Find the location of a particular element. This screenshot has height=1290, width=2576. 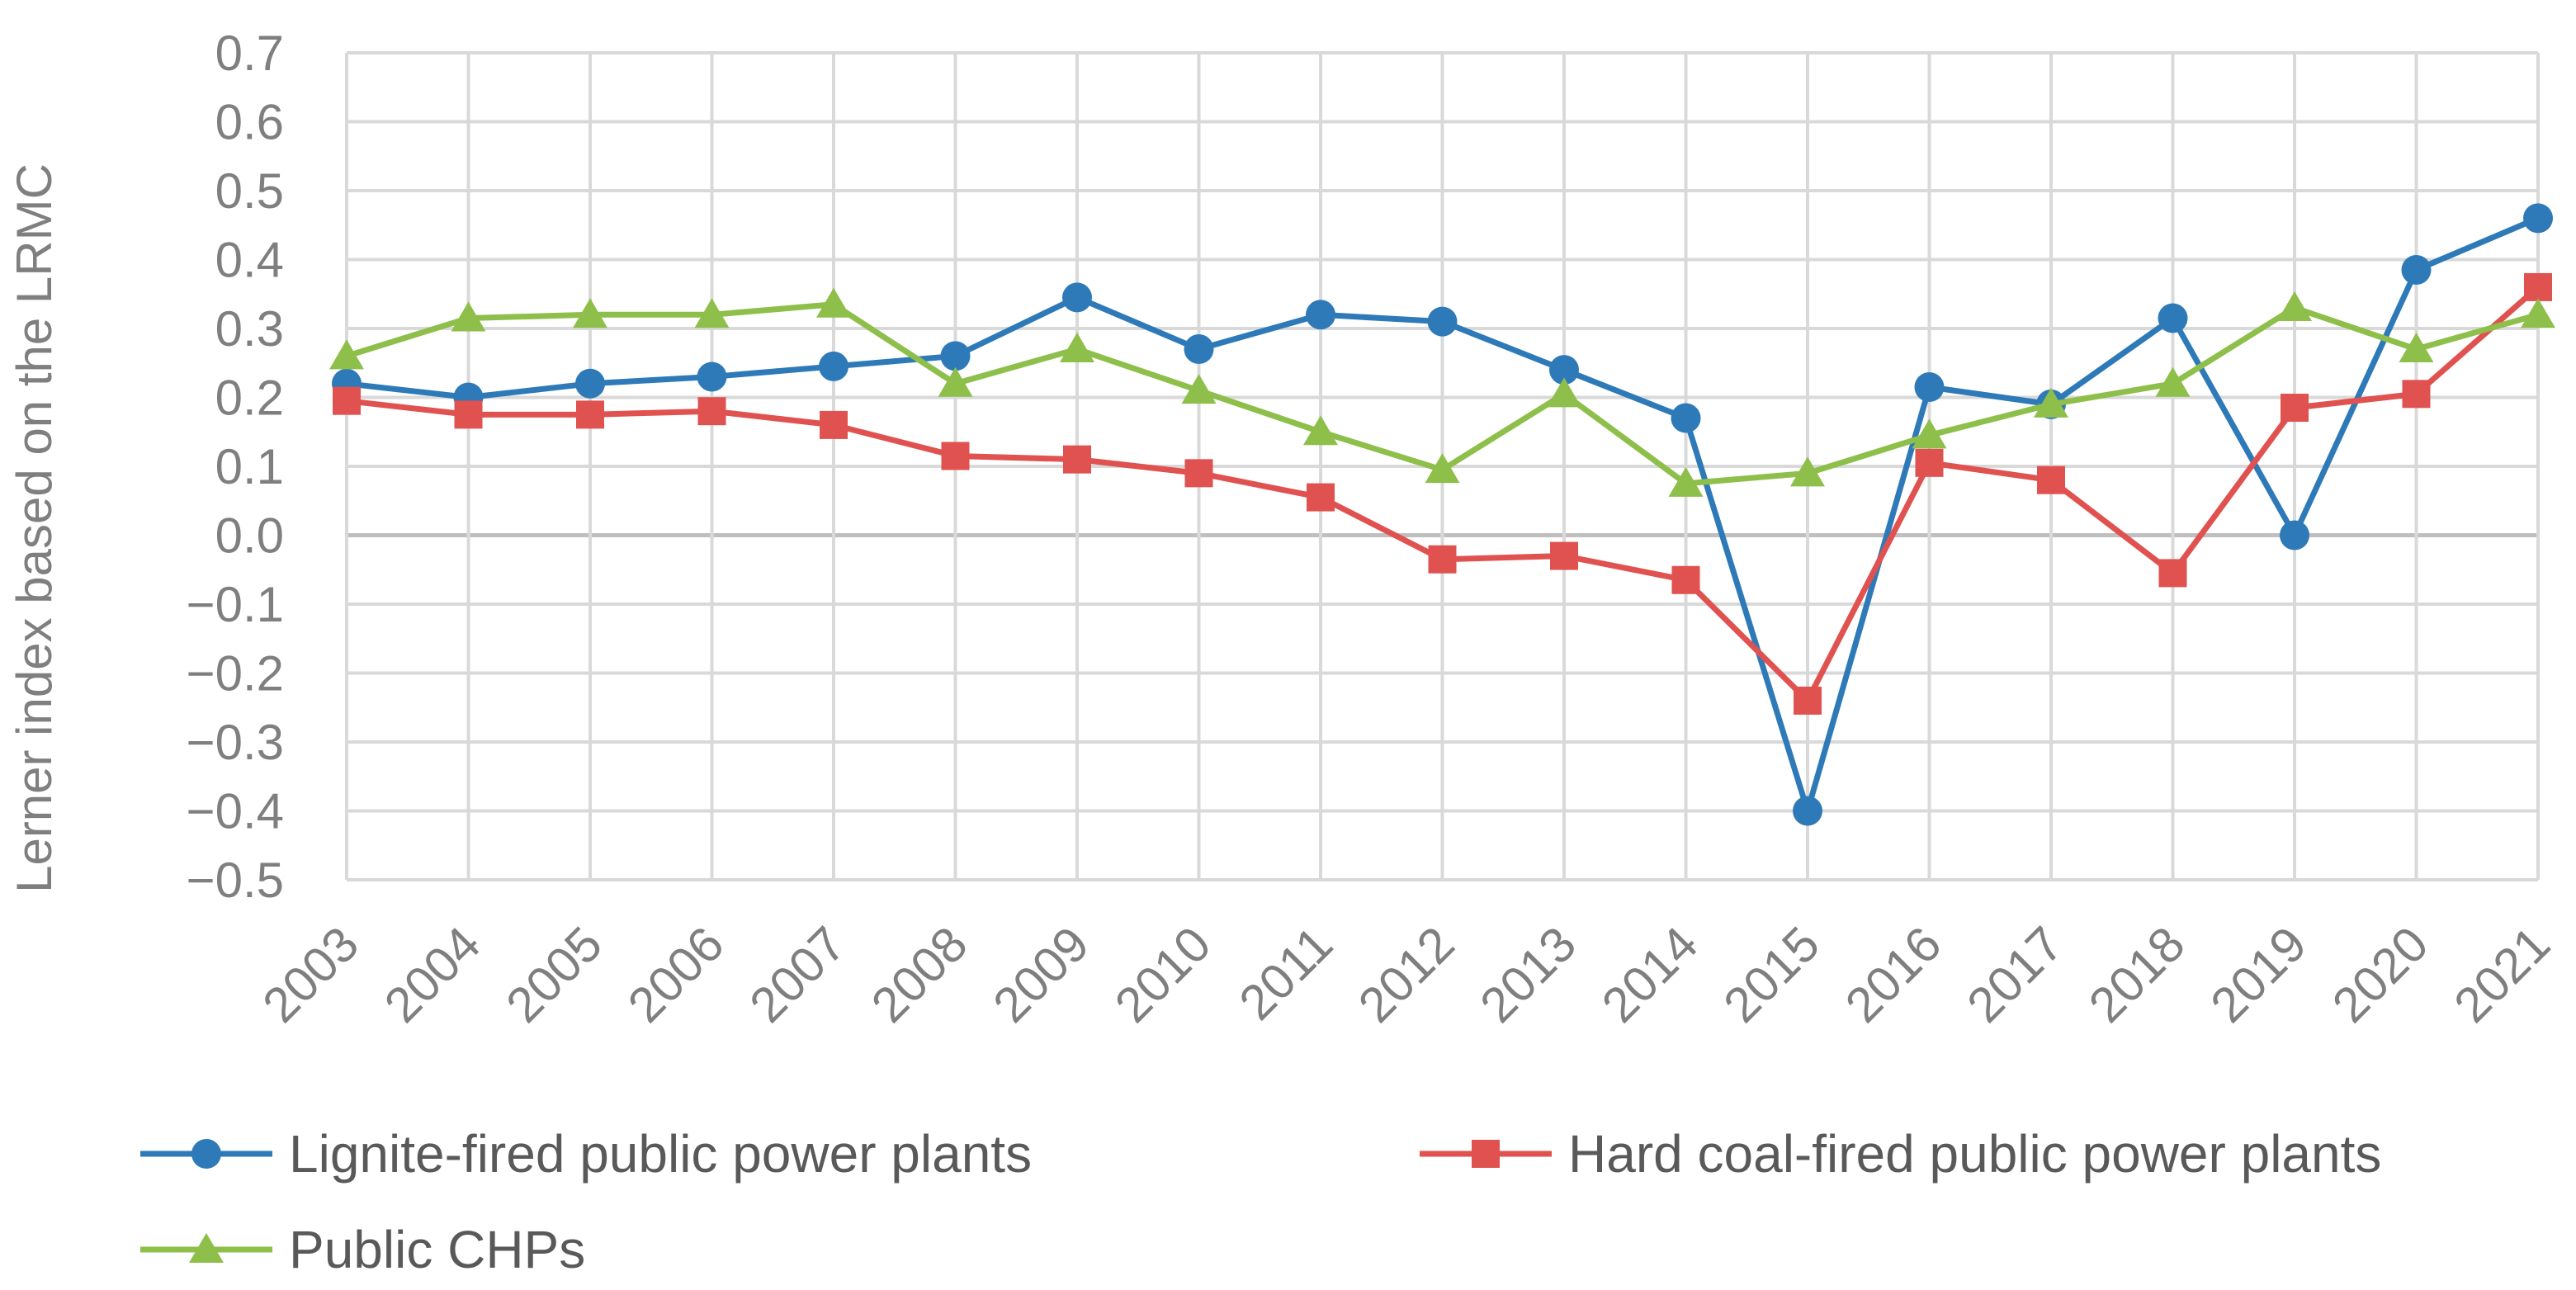

y-tick-label: 0.0 is located at coordinates (250, 536).